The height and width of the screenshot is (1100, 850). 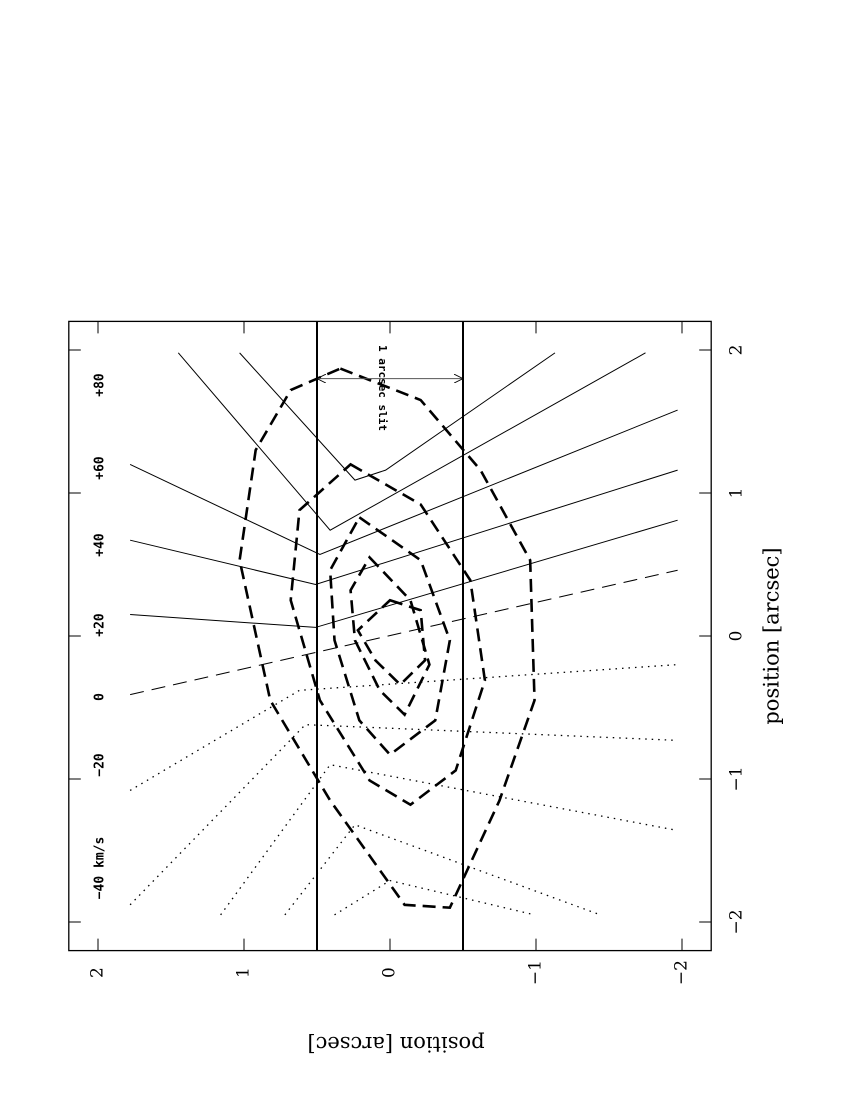 What do you see at coordinates (100, 545) in the screenshot?
I see `velocity-label: +40` at bounding box center [100, 545].